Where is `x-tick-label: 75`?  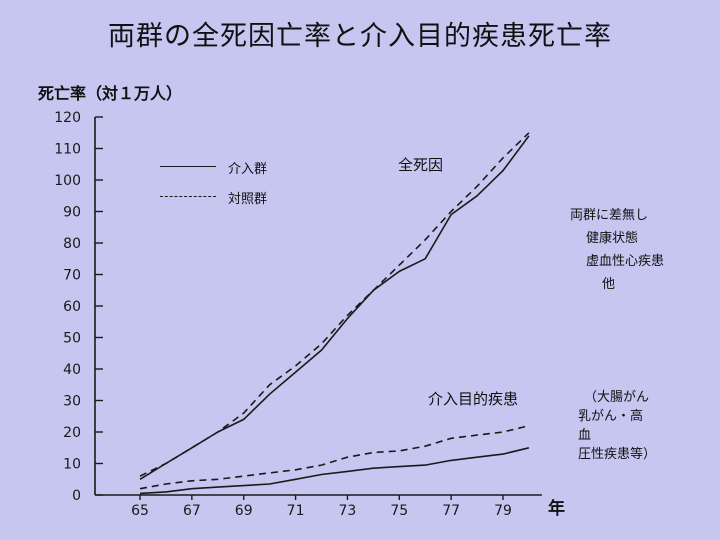 x-tick-label: 75 is located at coordinates (399, 511).